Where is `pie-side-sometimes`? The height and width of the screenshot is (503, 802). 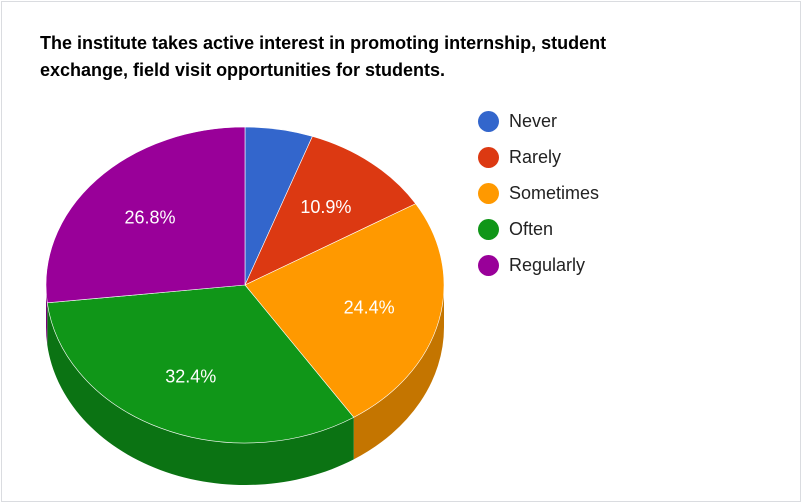
pie-side-sometimes is located at coordinates (398, 372).